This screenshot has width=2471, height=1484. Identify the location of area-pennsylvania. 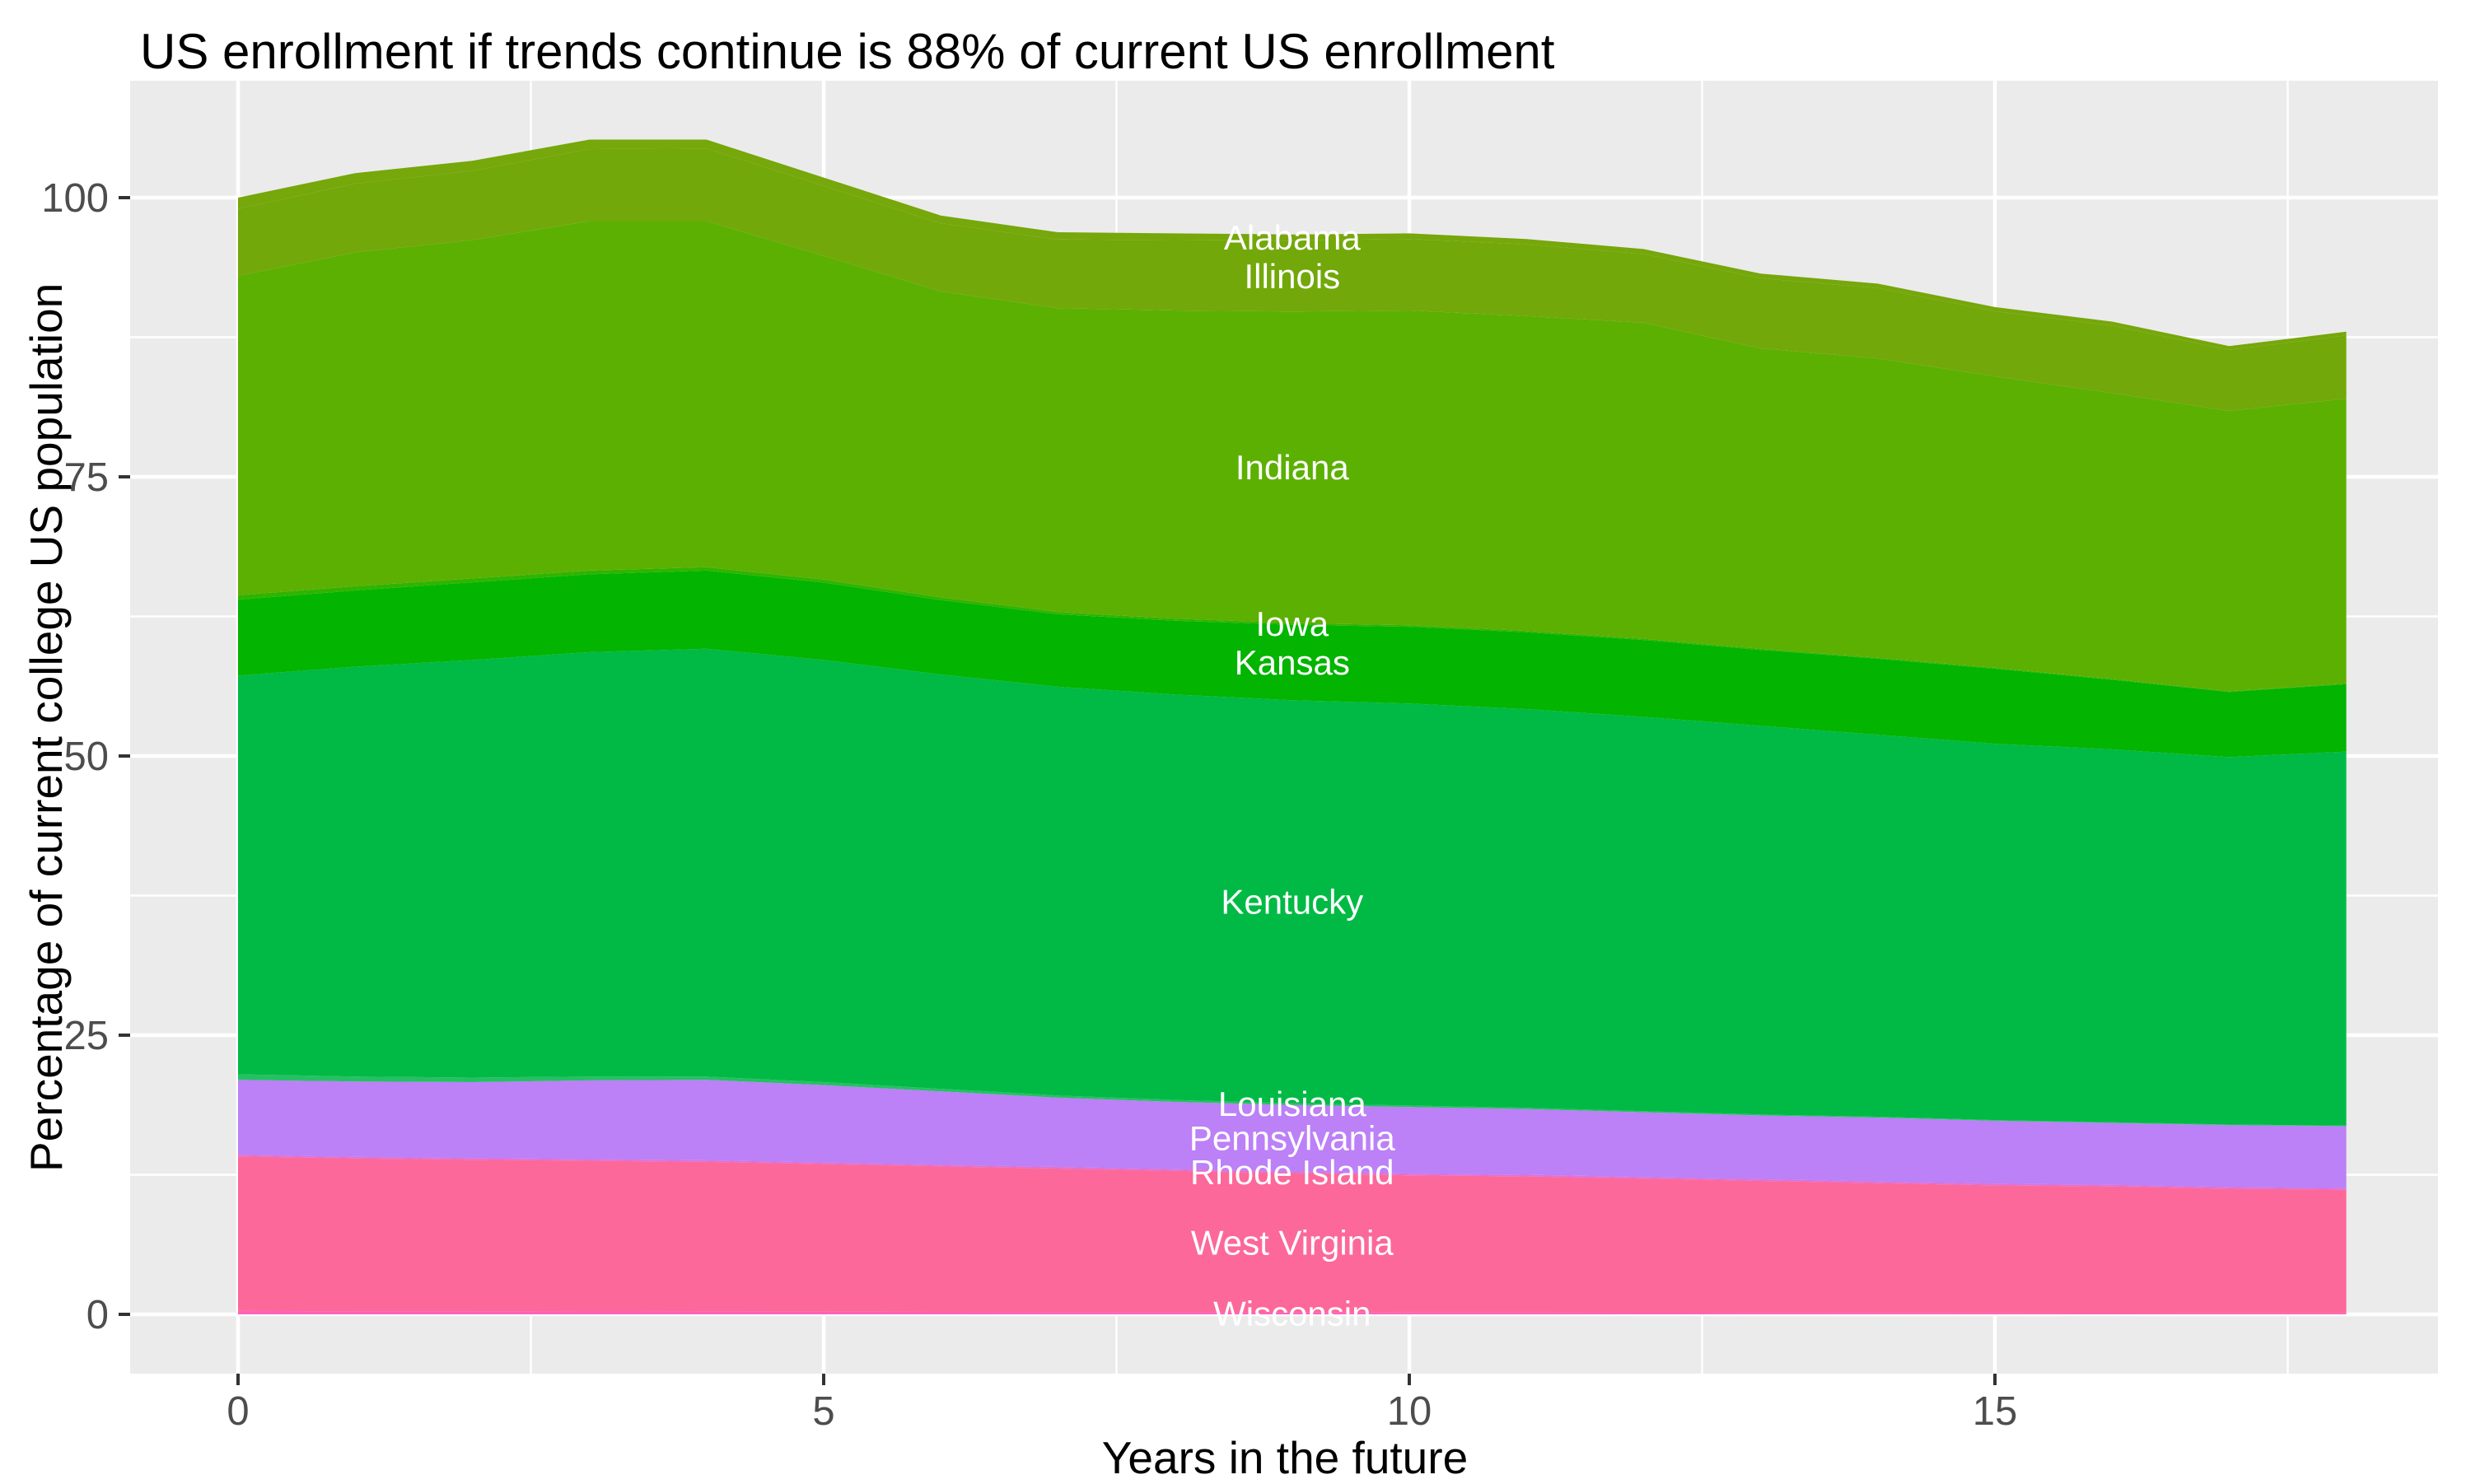
(1292, 1134).